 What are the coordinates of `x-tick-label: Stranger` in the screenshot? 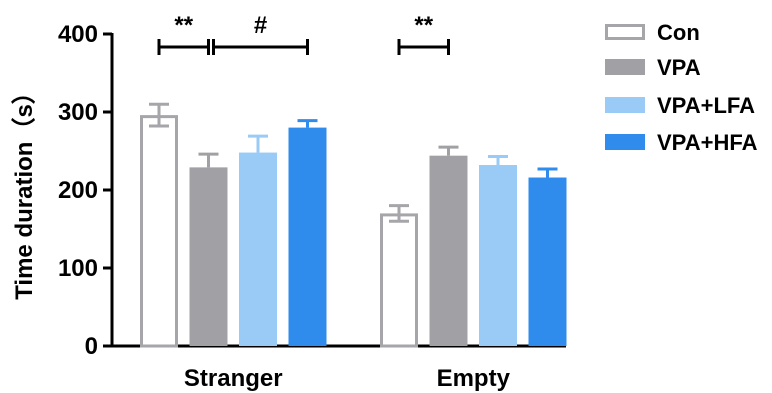 It's located at (233, 378).